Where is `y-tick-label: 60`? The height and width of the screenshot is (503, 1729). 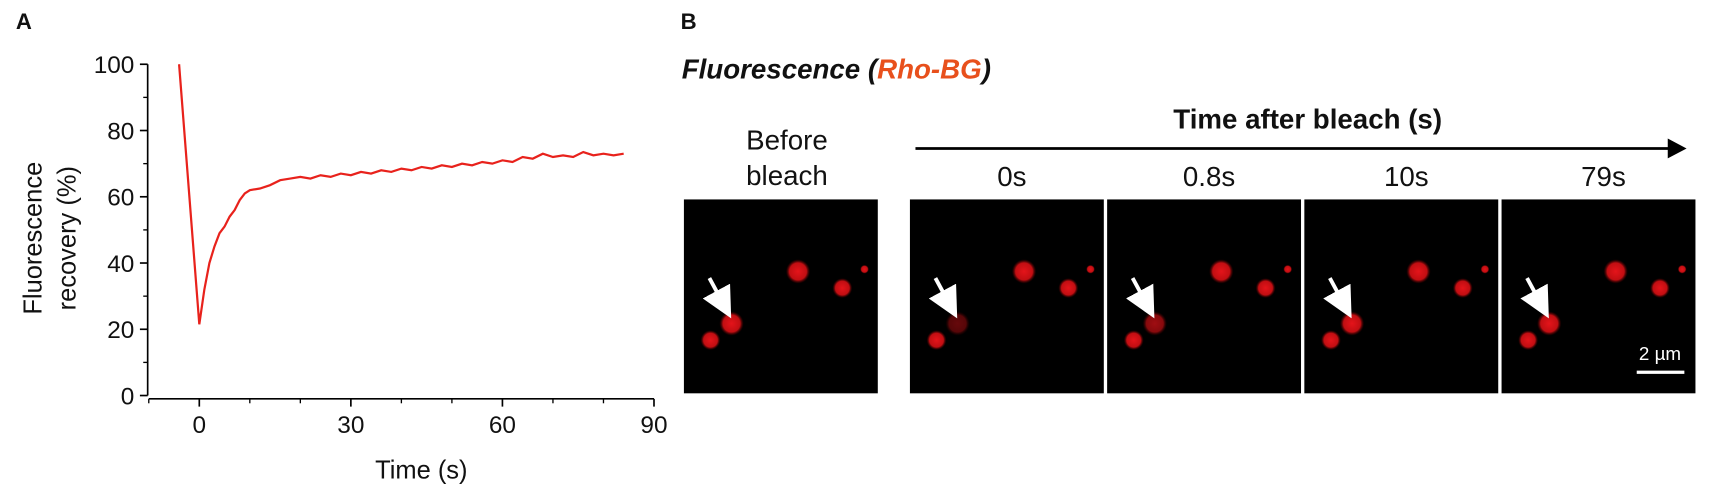 y-tick-label: 60 is located at coordinates (120, 198).